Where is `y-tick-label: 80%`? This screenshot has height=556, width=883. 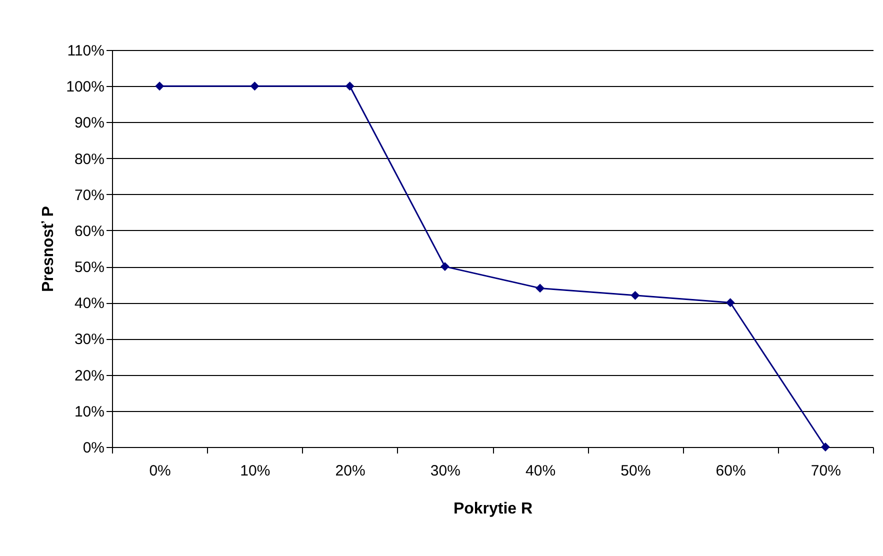 y-tick-label: 80% is located at coordinates (89, 159).